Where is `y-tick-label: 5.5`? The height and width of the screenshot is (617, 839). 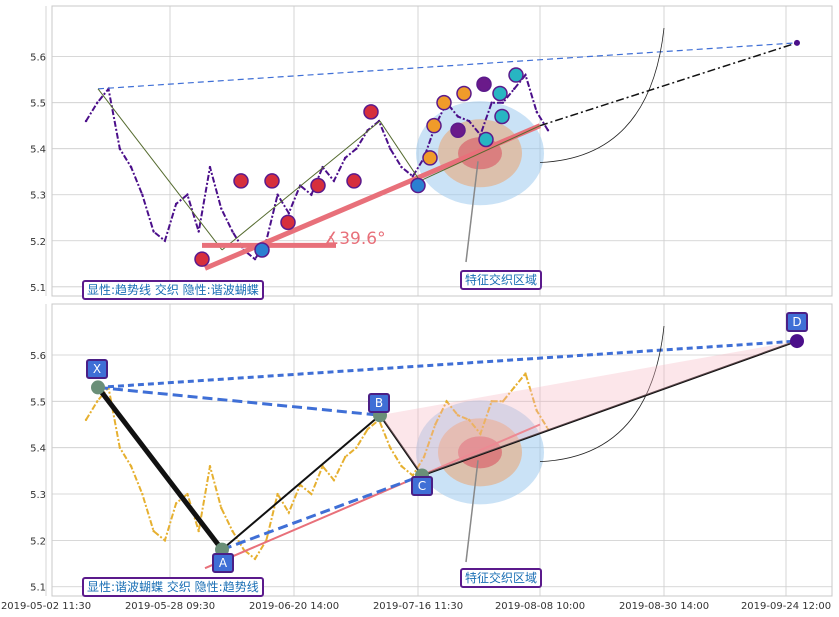
y-tick-label: 5.5 is located at coordinates (38, 402).